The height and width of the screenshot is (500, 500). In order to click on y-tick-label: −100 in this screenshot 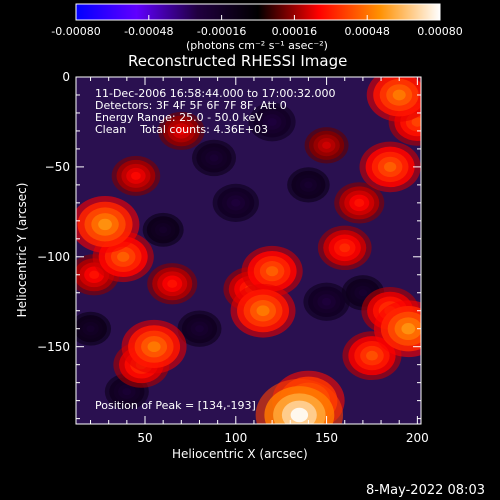, I will do `click(53, 256)`.